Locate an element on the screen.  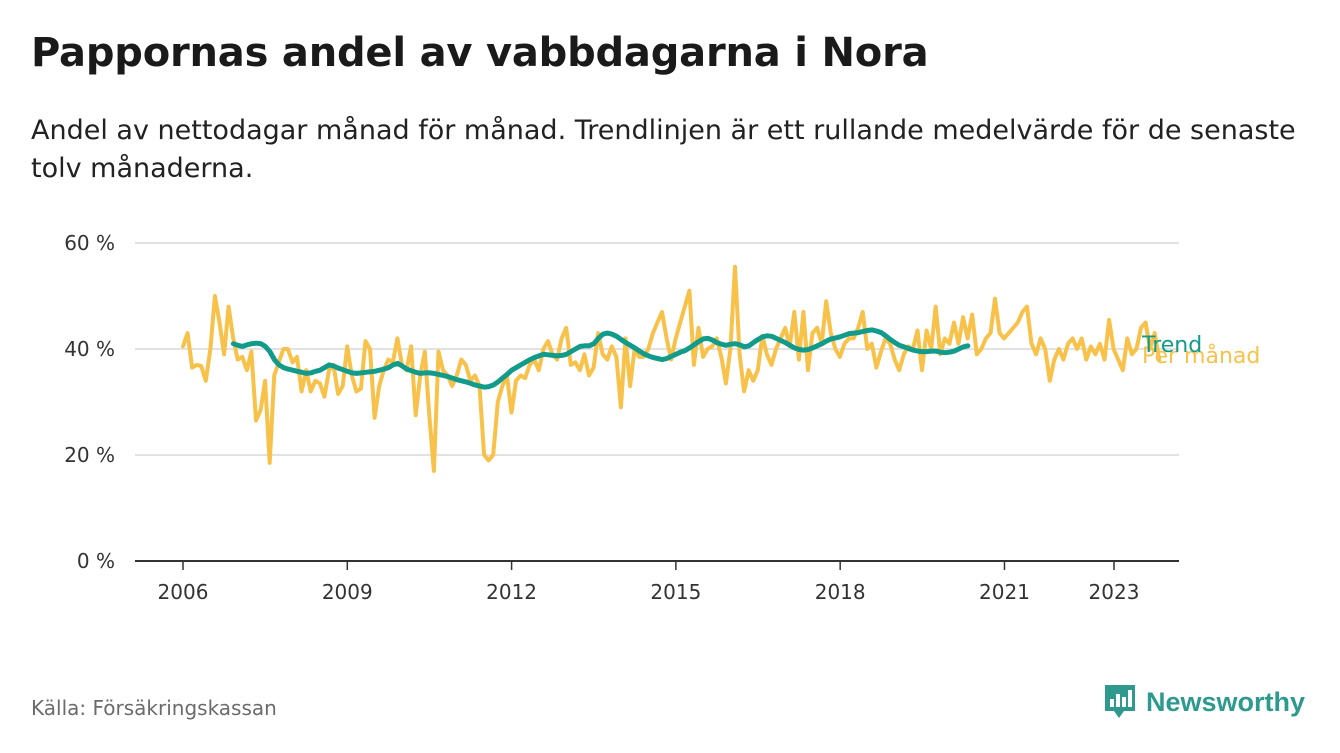
chart-title: Pappornas andel av vabbdagarna i Nora is located at coordinates (480, 53).